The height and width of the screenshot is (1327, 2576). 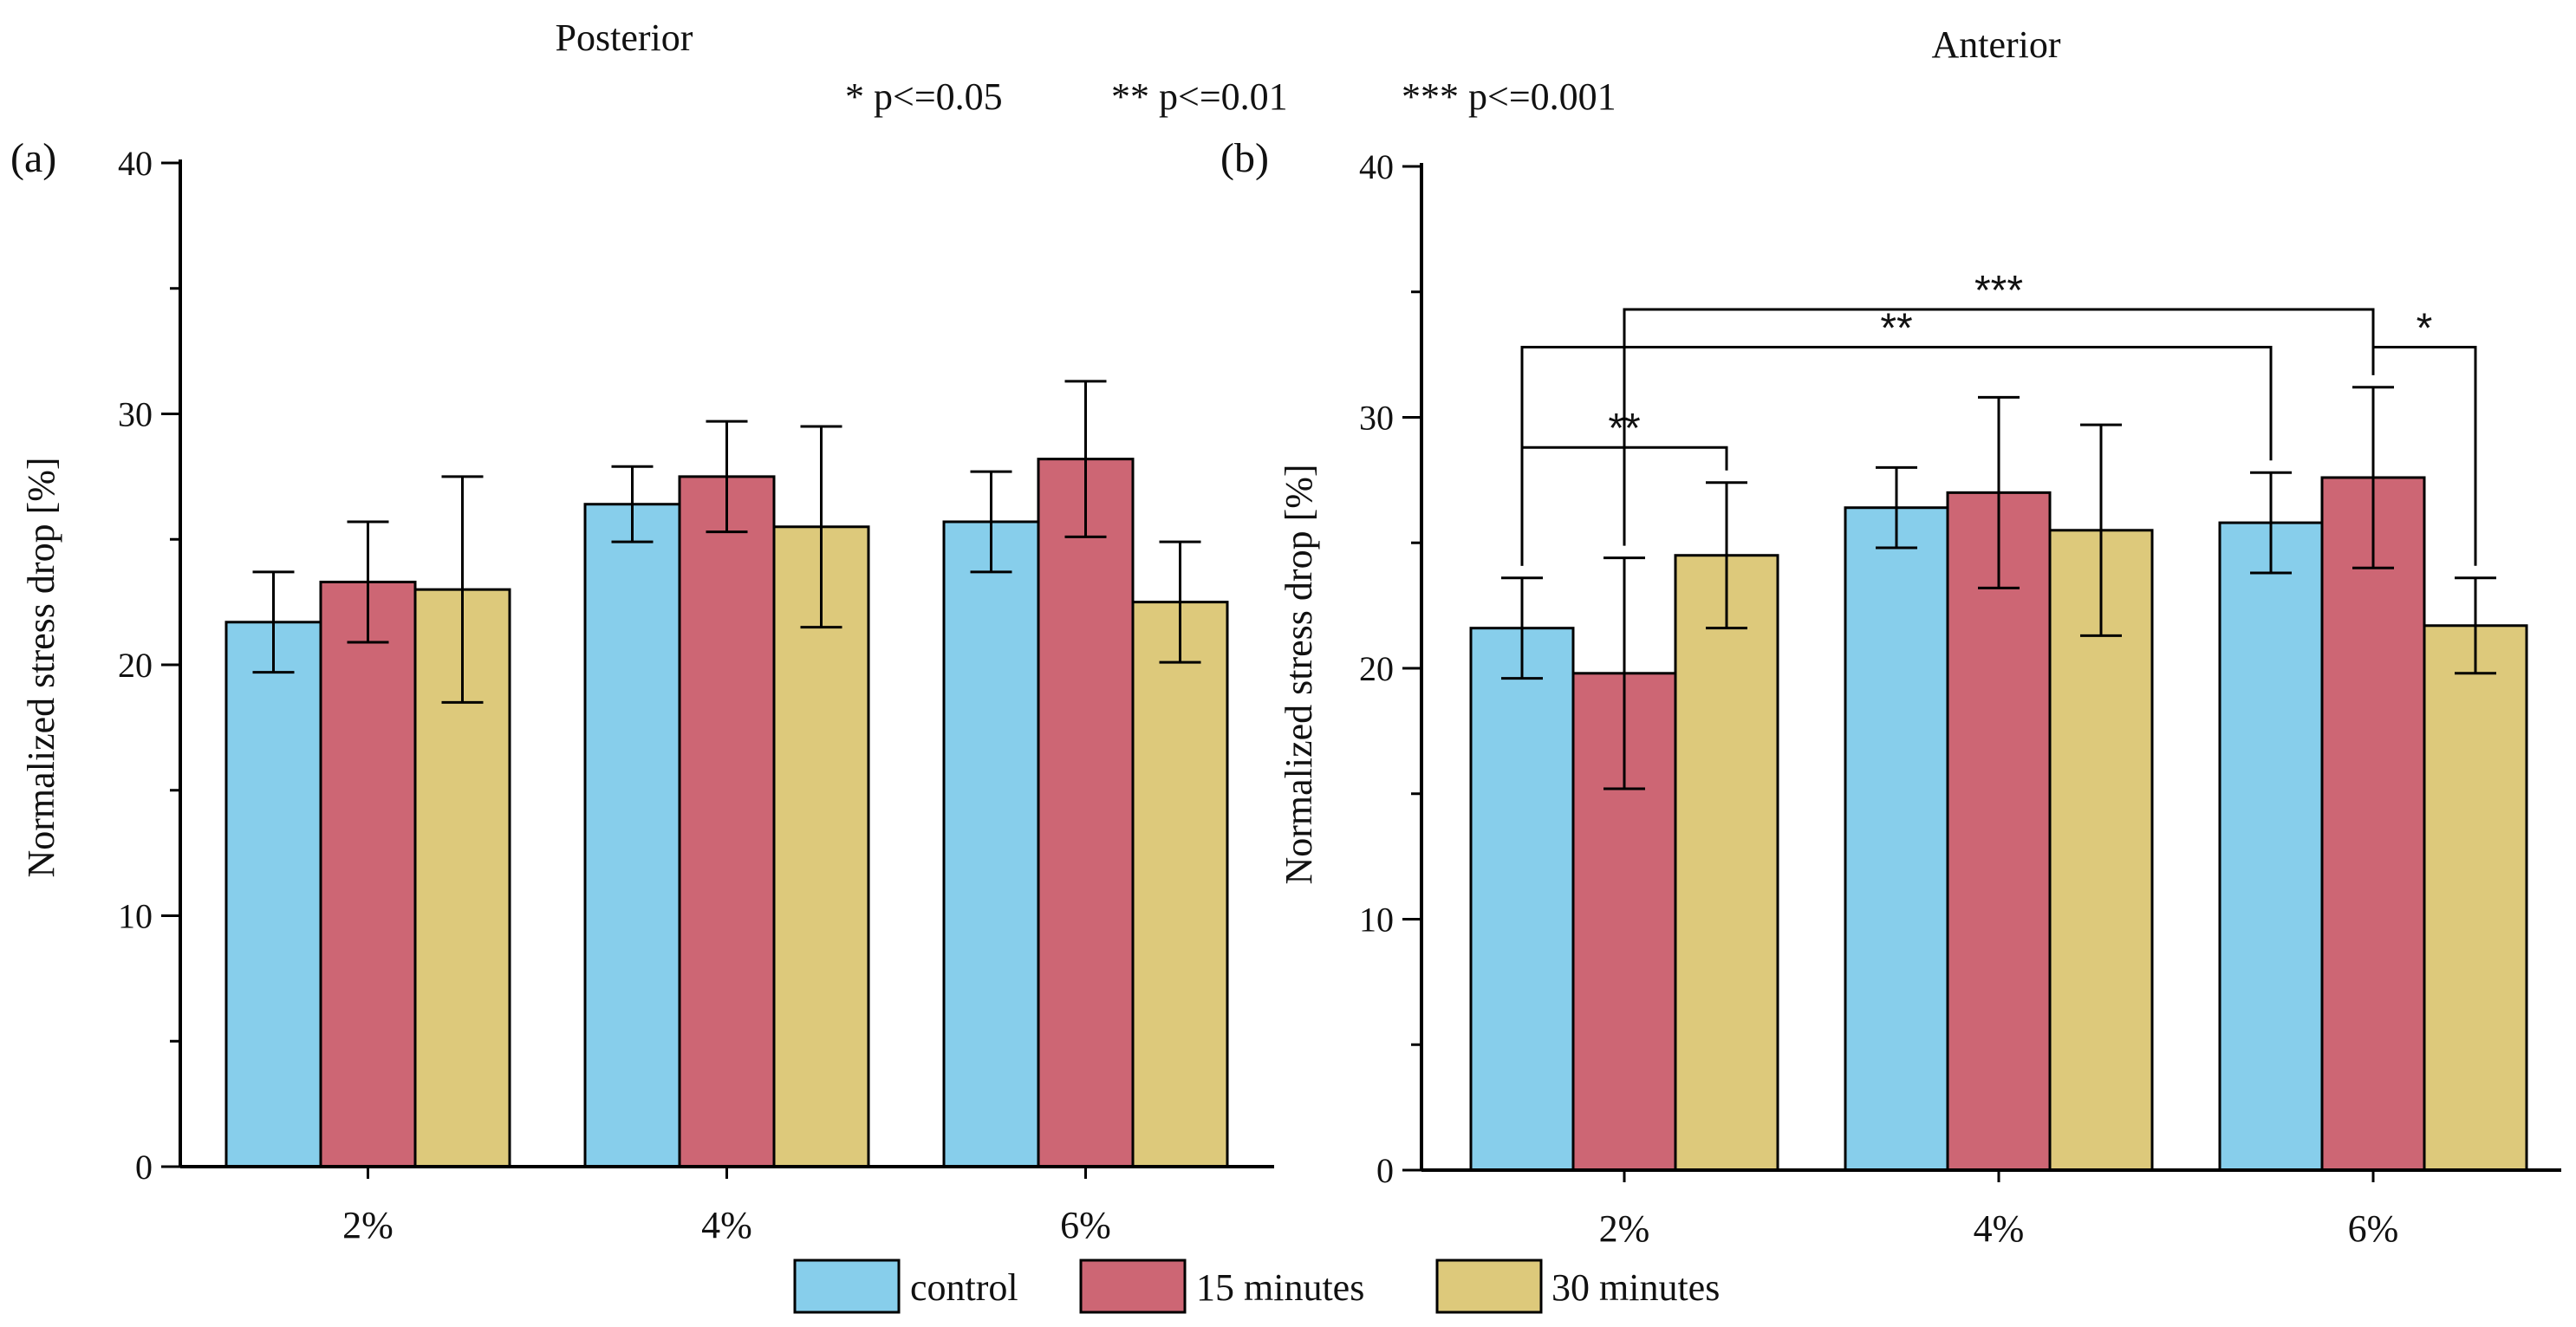 What do you see at coordinates (135, 164) in the screenshot?
I see `y-tick-label-a-40: 40` at bounding box center [135, 164].